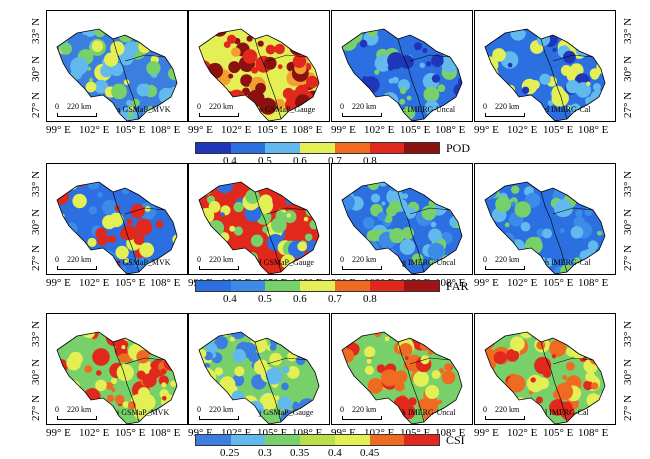 The image size is (650, 459). I want to click on panel-label: b GSMaP_Gauge, so click(287, 109).